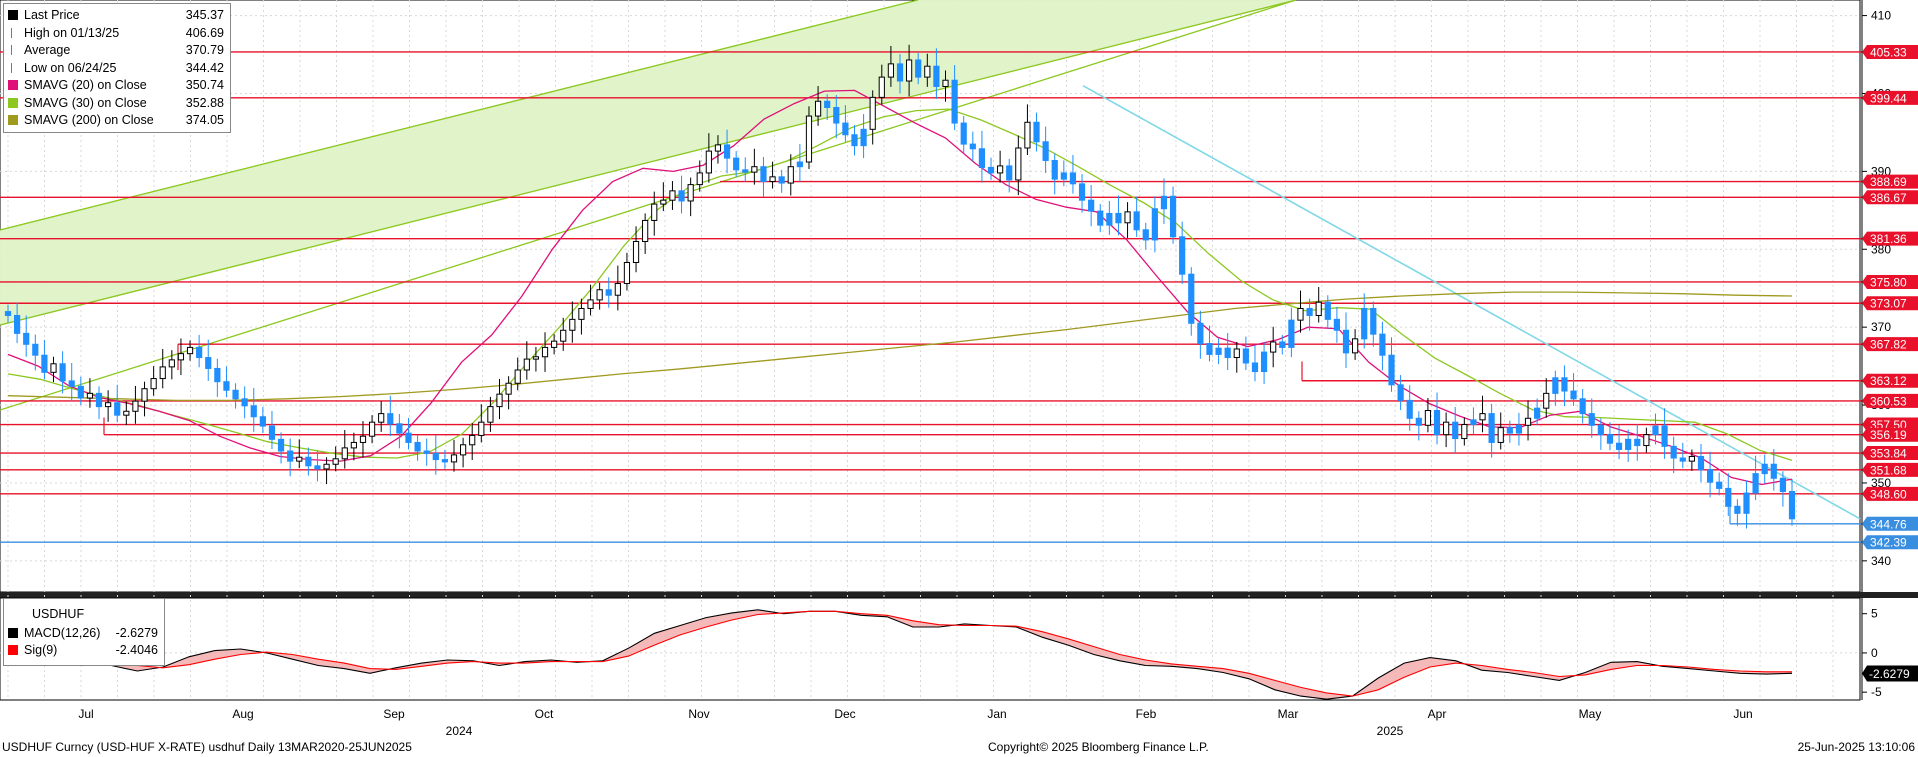 The image size is (1918, 757). What do you see at coordinates (1890, 434) in the screenshot?
I see `level-tag-356.19: 356.19` at bounding box center [1890, 434].